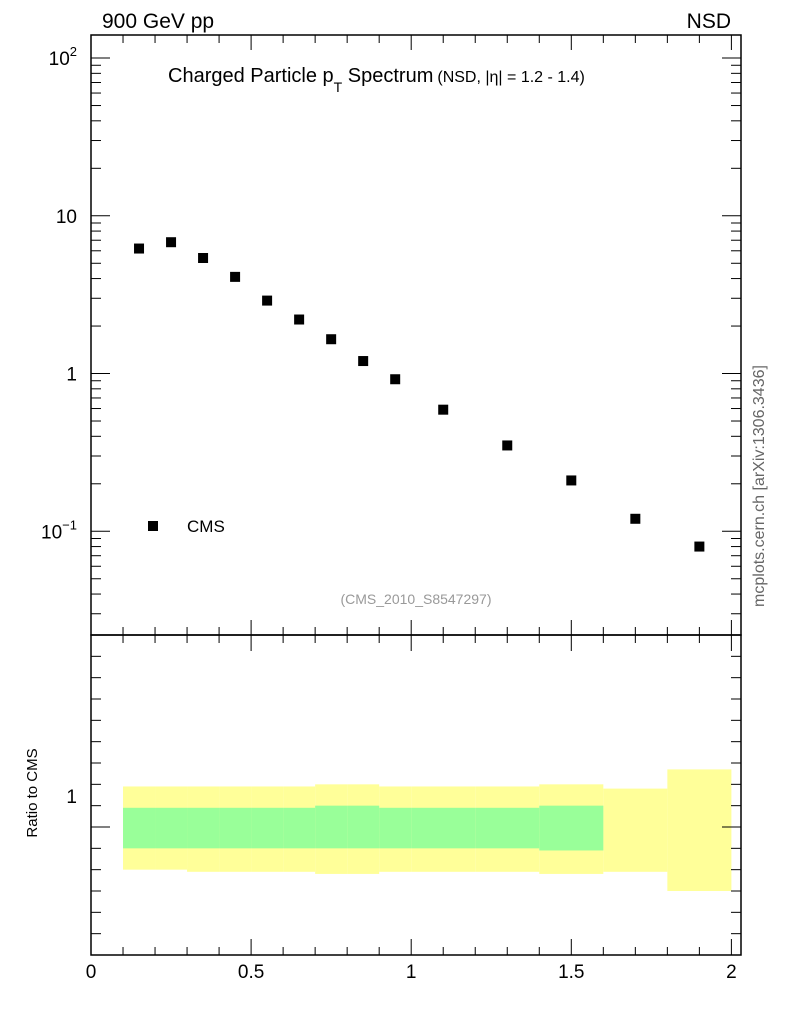 This screenshot has height=1024, width=786. Describe the element at coordinates (416, 599) in the screenshot. I see `analysis-id-label: (CMS_2010_S8547297)` at that location.